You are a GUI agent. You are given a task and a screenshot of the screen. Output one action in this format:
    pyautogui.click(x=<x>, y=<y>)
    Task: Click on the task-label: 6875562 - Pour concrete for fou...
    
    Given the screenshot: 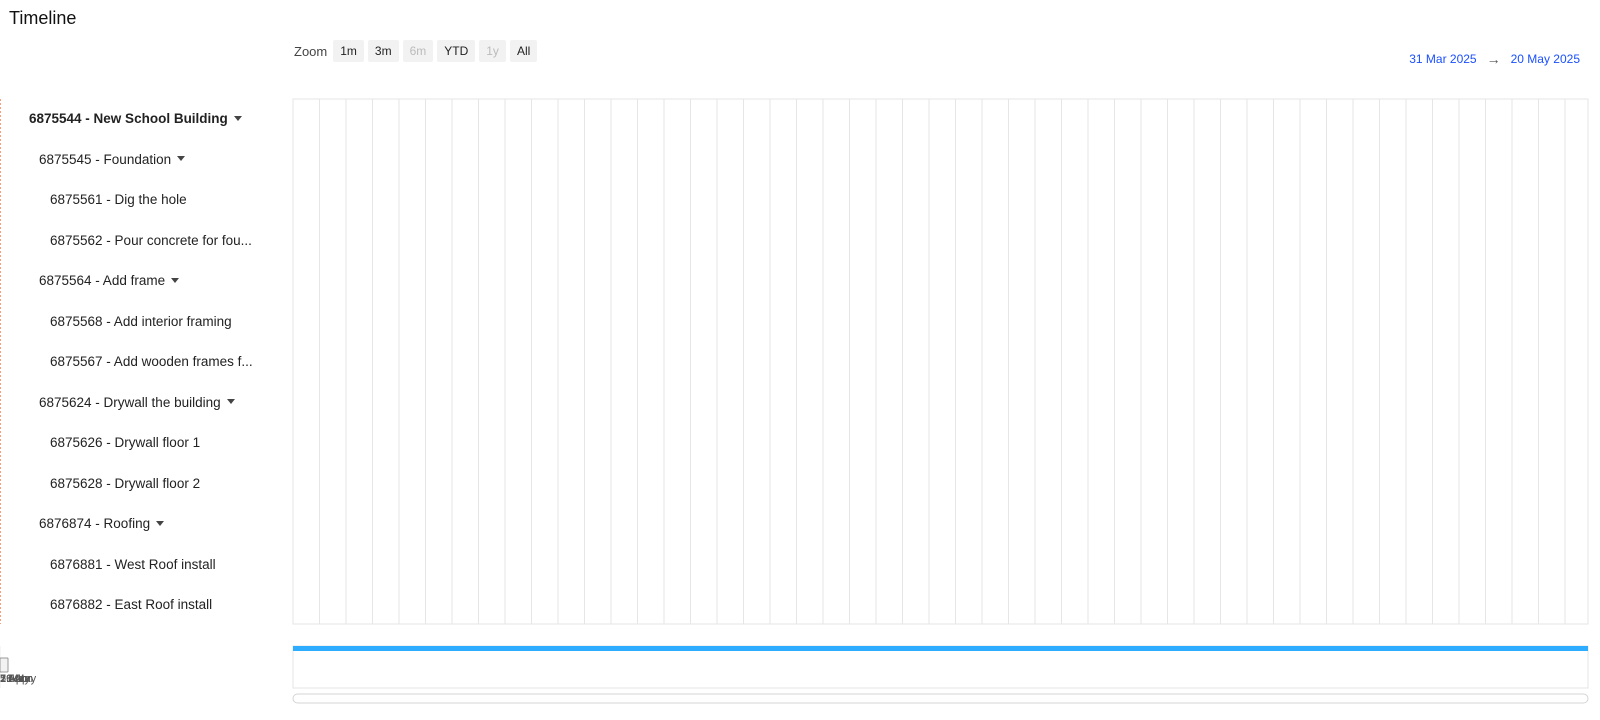 What is the action you would take?
    pyautogui.click(x=151, y=241)
    